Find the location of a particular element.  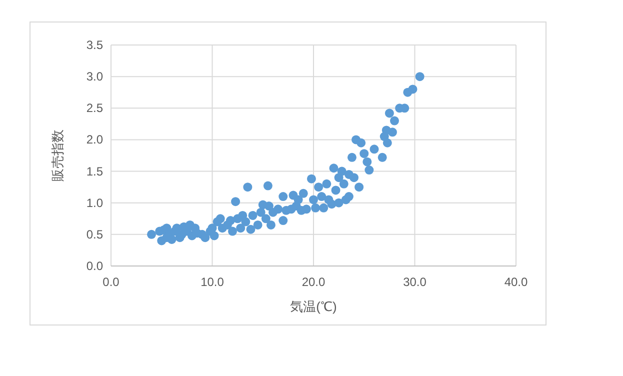

y-axis-title: 販売指数 is located at coordinates (57, 156).